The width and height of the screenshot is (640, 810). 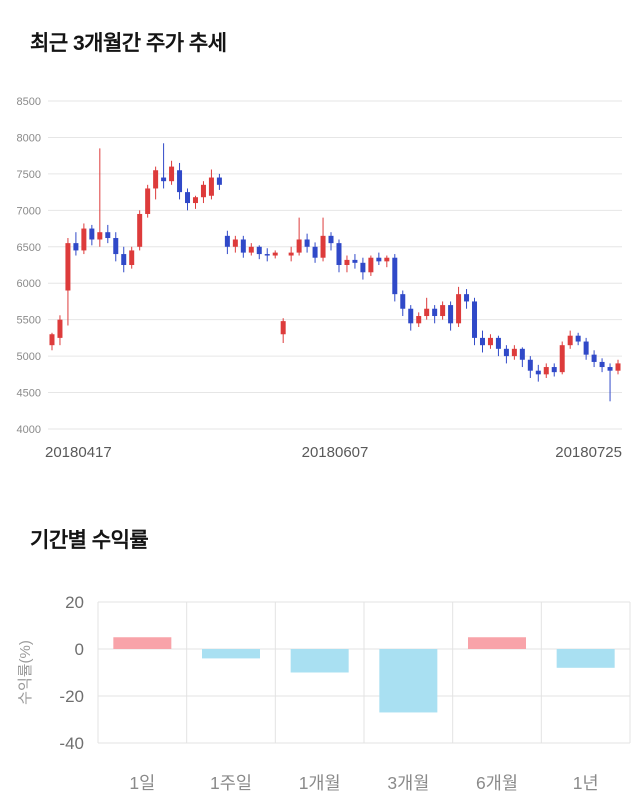 What do you see at coordinates (231, 783) in the screenshot?
I see `category-label: 1주일` at bounding box center [231, 783].